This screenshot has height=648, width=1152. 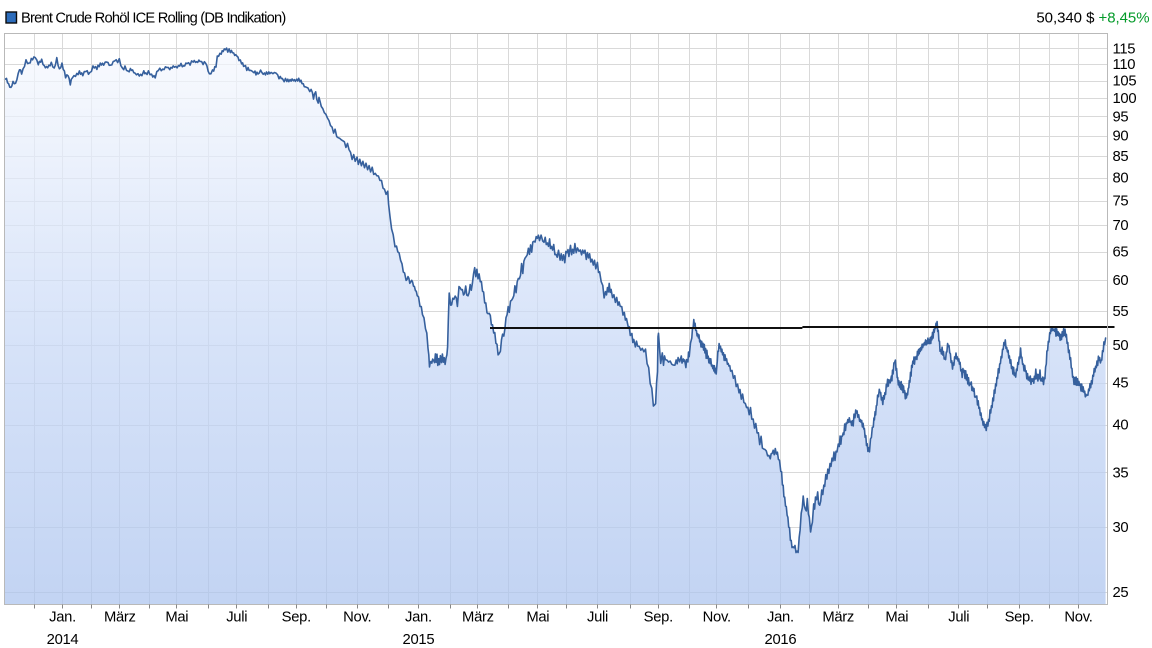 What do you see at coordinates (419, 640) in the screenshot?
I see `svg-text: 2015` at bounding box center [419, 640].